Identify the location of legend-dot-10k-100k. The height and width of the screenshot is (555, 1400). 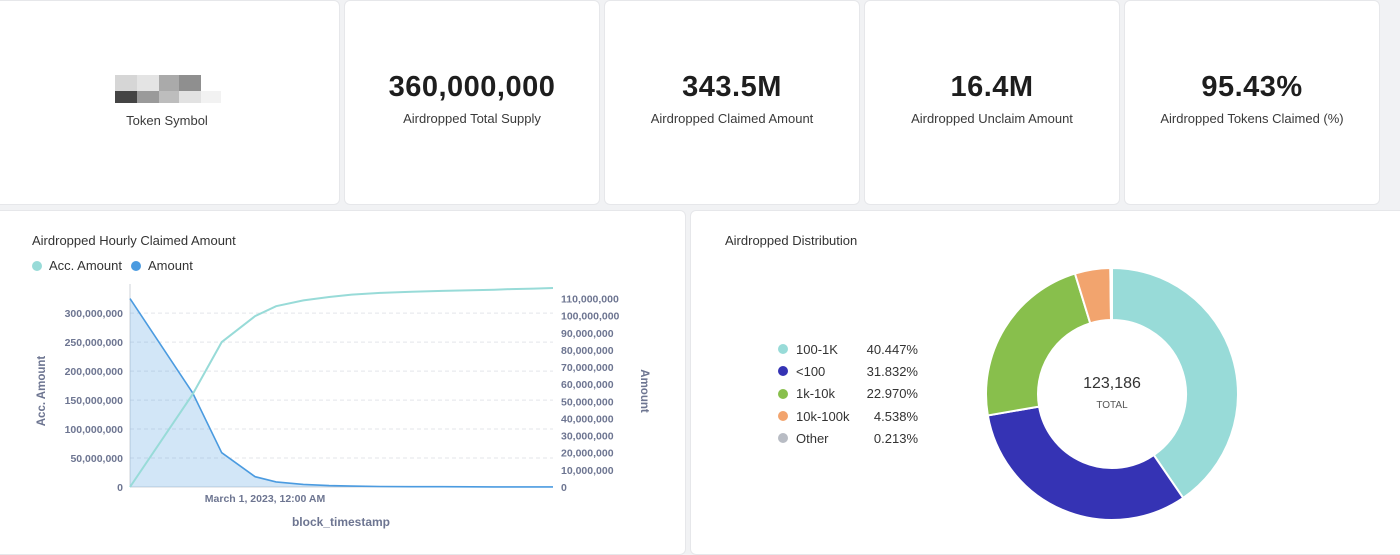
(783, 416).